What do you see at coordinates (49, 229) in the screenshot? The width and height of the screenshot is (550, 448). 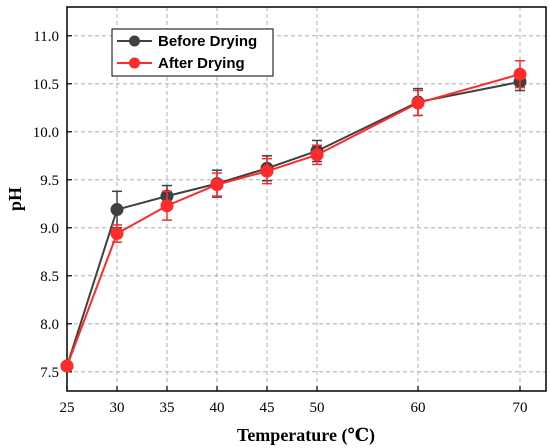 I see `y-tick-label: 9.0` at bounding box center [49, 229].